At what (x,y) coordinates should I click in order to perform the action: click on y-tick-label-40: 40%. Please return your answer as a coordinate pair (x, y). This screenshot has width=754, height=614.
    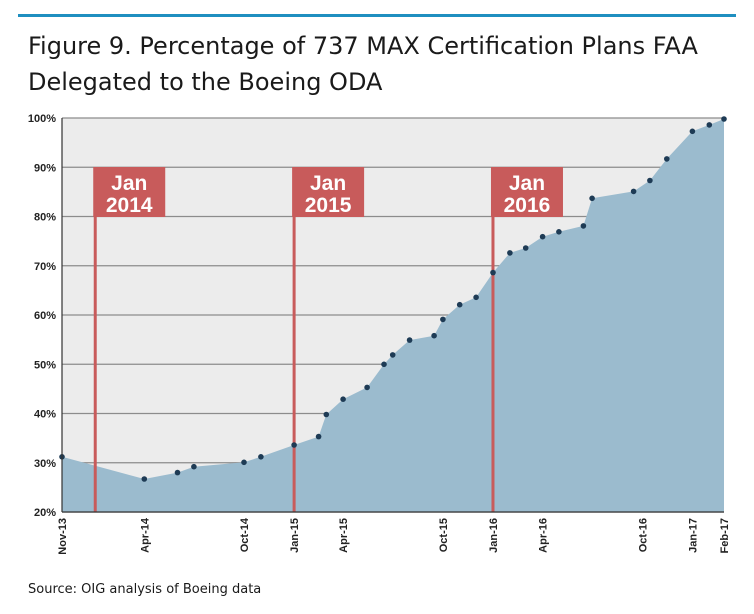
    Looking at the image, I should click on (45, 415).